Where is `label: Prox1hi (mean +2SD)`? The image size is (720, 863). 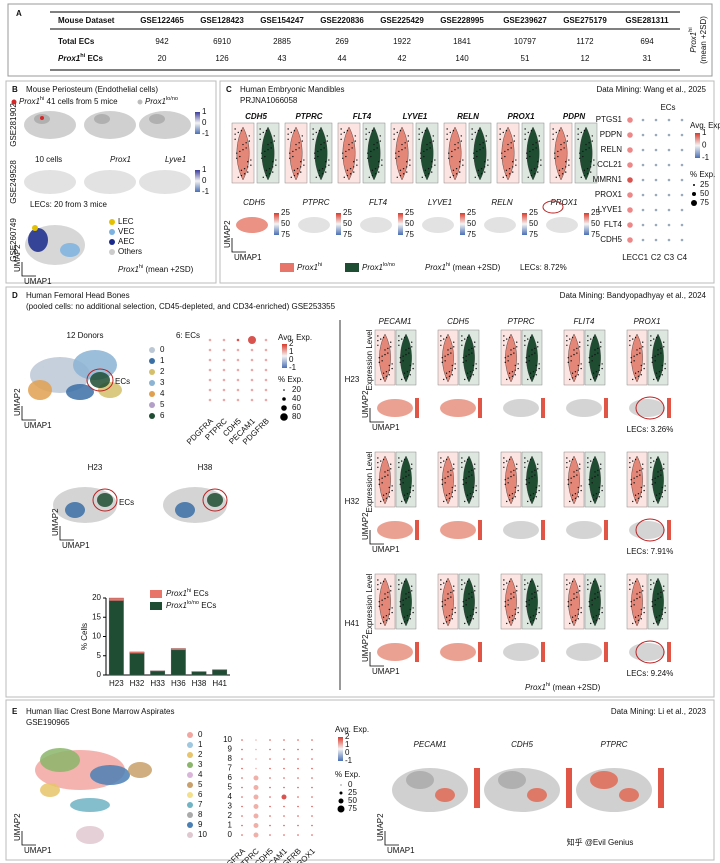 label: Prox1hi (mean +2SD) is located at coordinates (563, 687).